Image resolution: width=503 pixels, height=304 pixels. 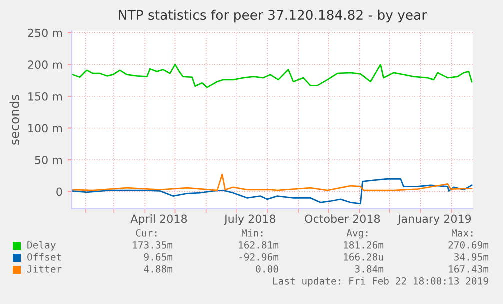 I want to click on text: 173.35m, so click(x=153, y=245).